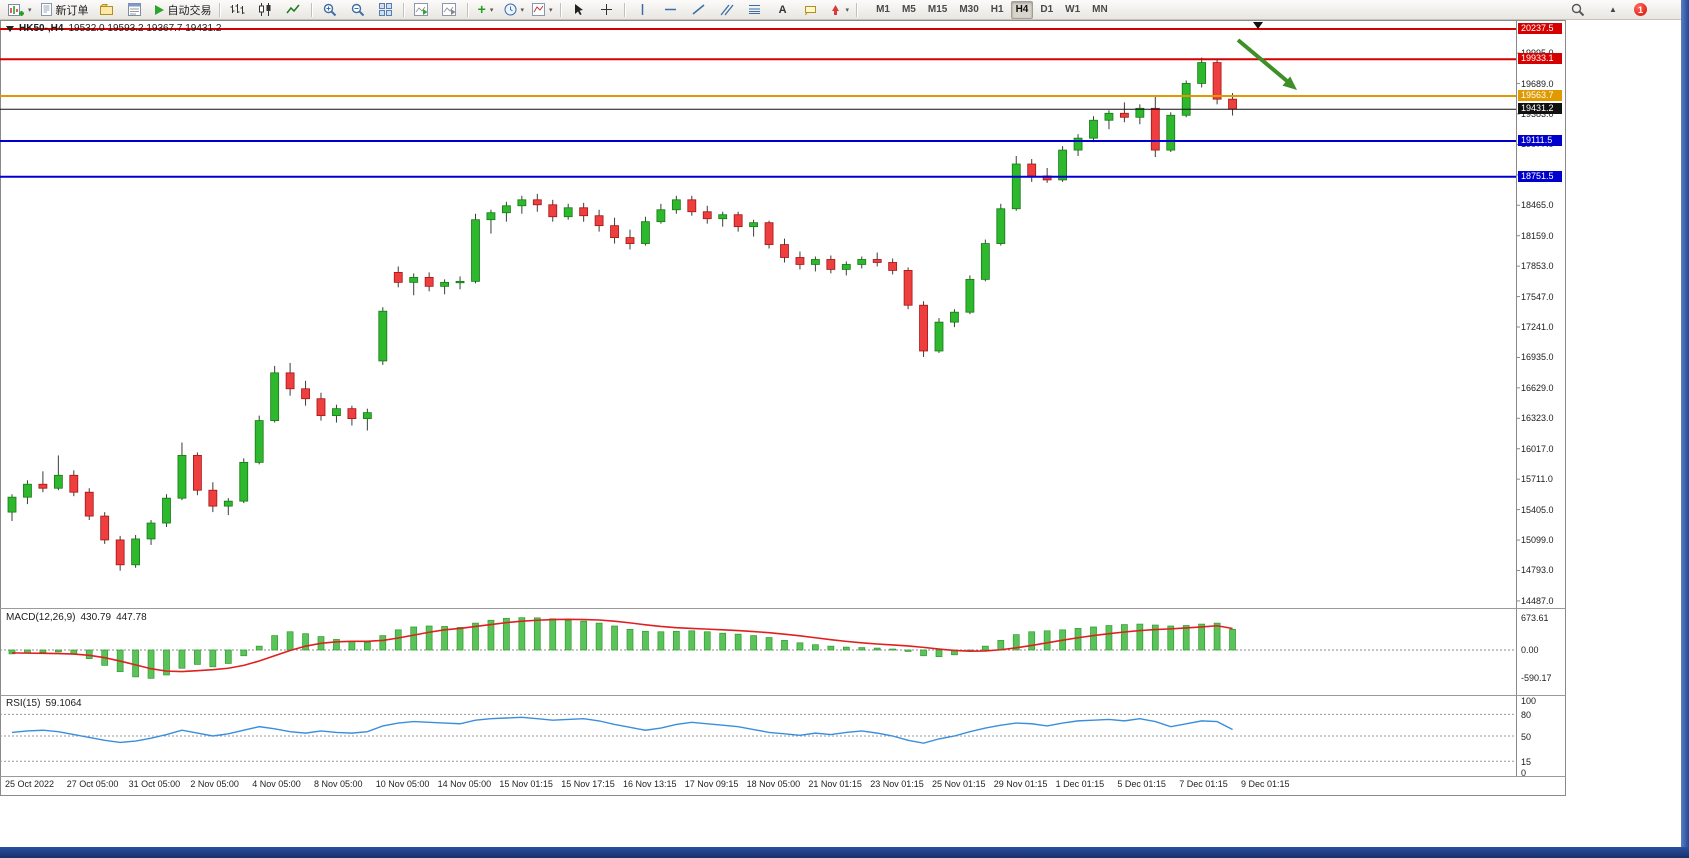 This screenshot has height=858, width=1689. Describe the element at coordinates (997, 9) in the screenshot. I see `timeframe-h1-button: H1` at that location.